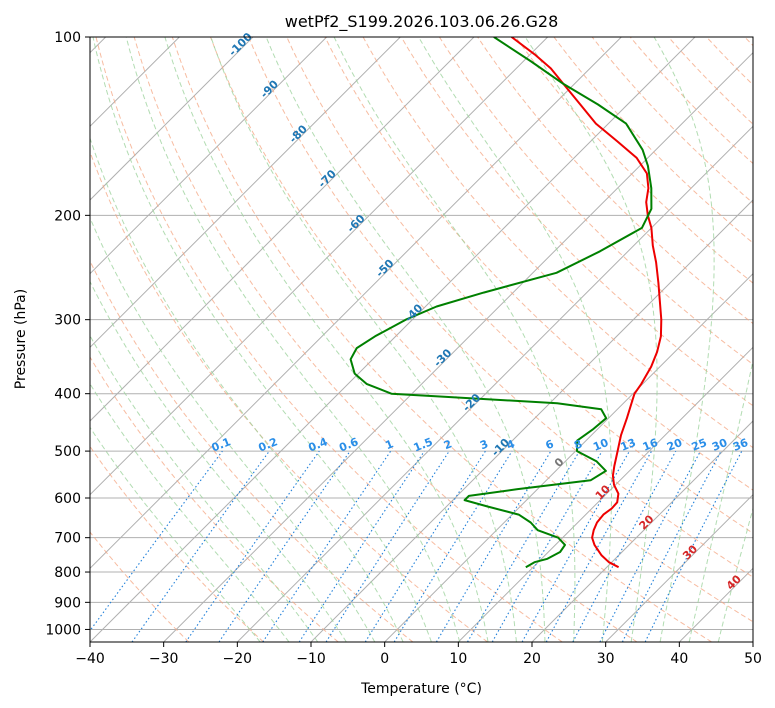  I want to click on y-tick-label: 800, so click(67, 573).